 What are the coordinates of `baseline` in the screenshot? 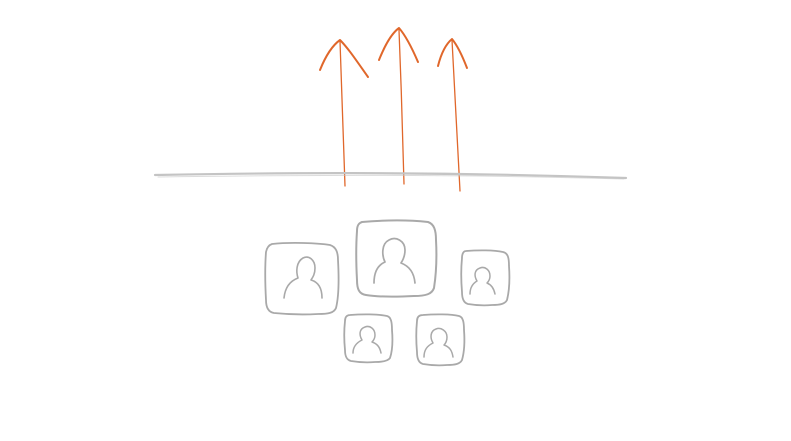 It's located at (390, 176).